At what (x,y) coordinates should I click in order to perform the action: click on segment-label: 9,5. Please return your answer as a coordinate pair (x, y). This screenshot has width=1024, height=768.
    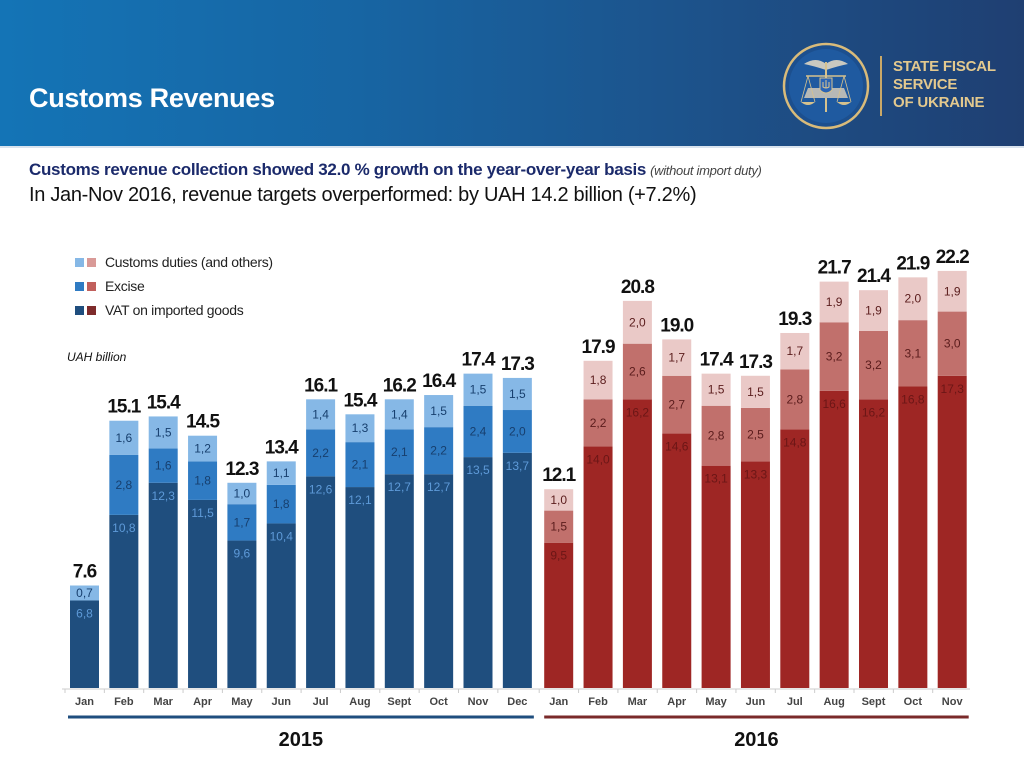
    Looking at the image, I should click on (558, 556).